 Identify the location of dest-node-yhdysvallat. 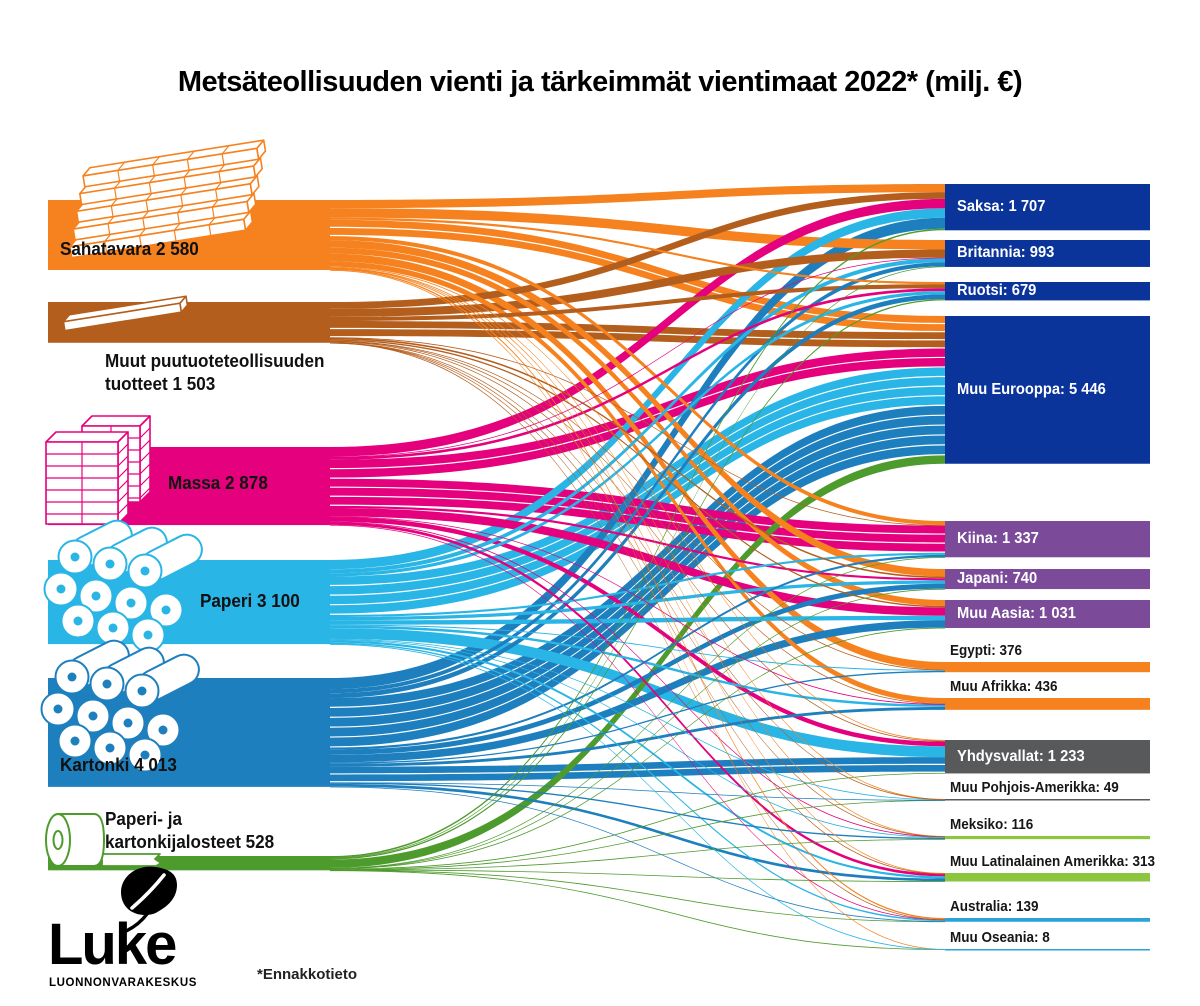
(1047, 757).